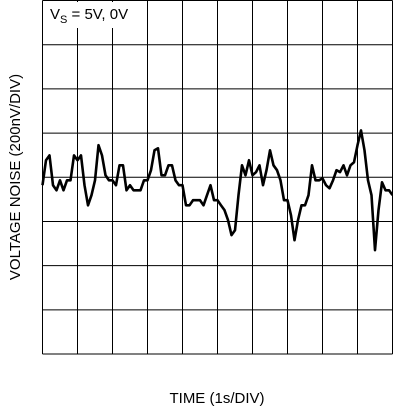 This screenshot has width=393, height=412. What do you see at coordinates (55, 14) in the screenshot?
I see `annotation-main: V` at bounding box center [55, 14].